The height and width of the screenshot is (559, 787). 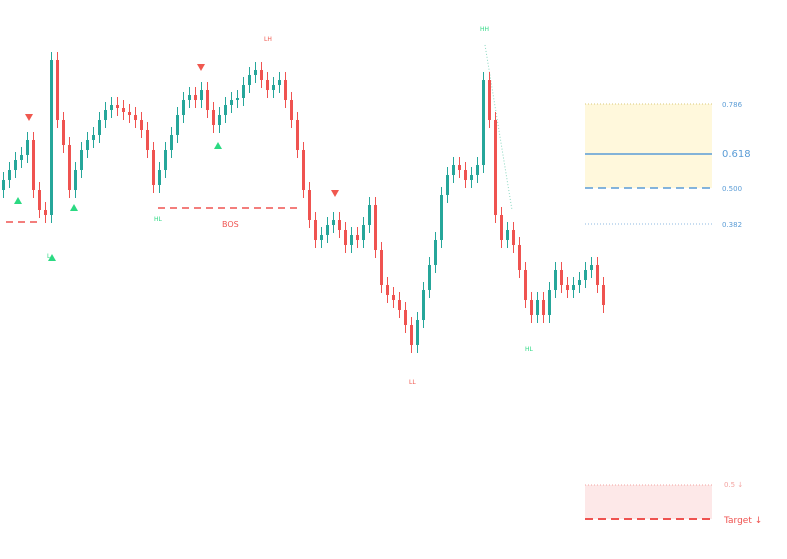 I want to click on label-ll: LL, so click(x=412, y=382).